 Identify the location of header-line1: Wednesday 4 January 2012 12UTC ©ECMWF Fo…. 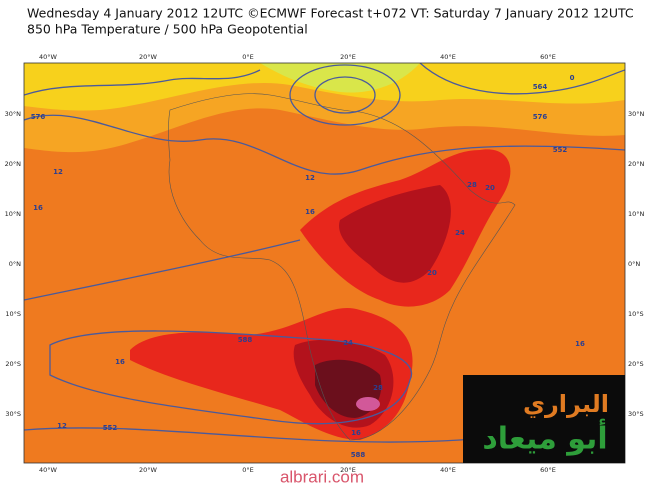
(330, 13).